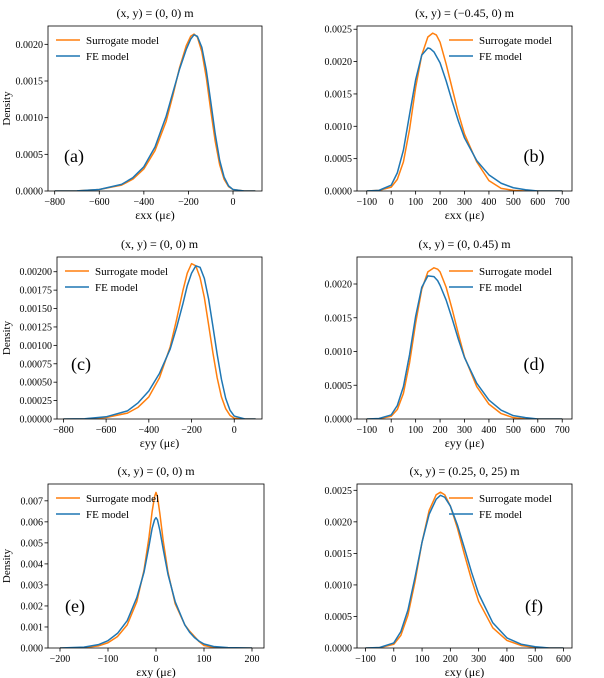 This screenshot has width=604, height=678. I want to click on chart-title: (x, y) = (−0.45, 0) m, so click(465, 13).